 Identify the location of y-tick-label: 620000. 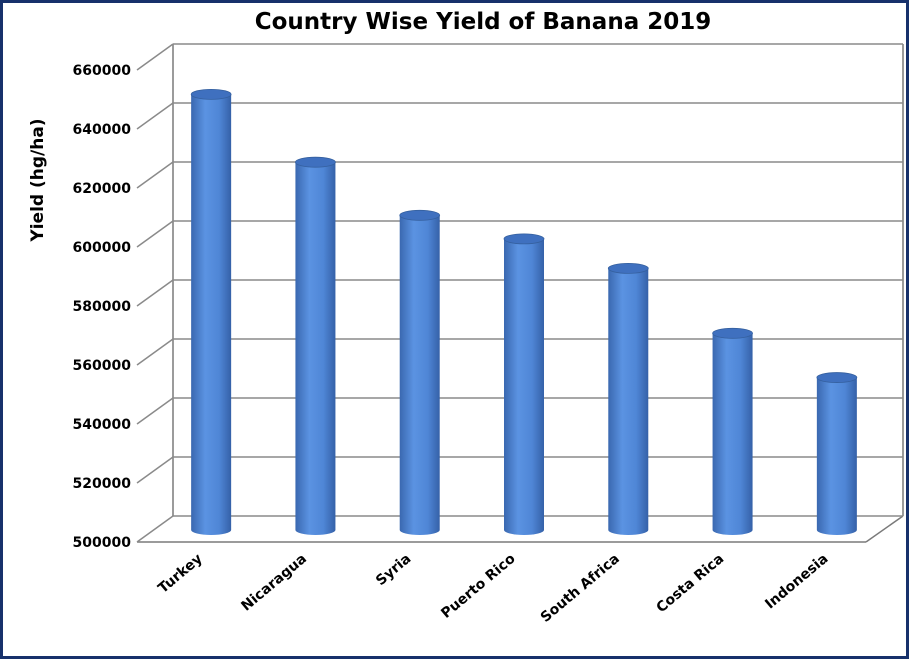
(102, 189).